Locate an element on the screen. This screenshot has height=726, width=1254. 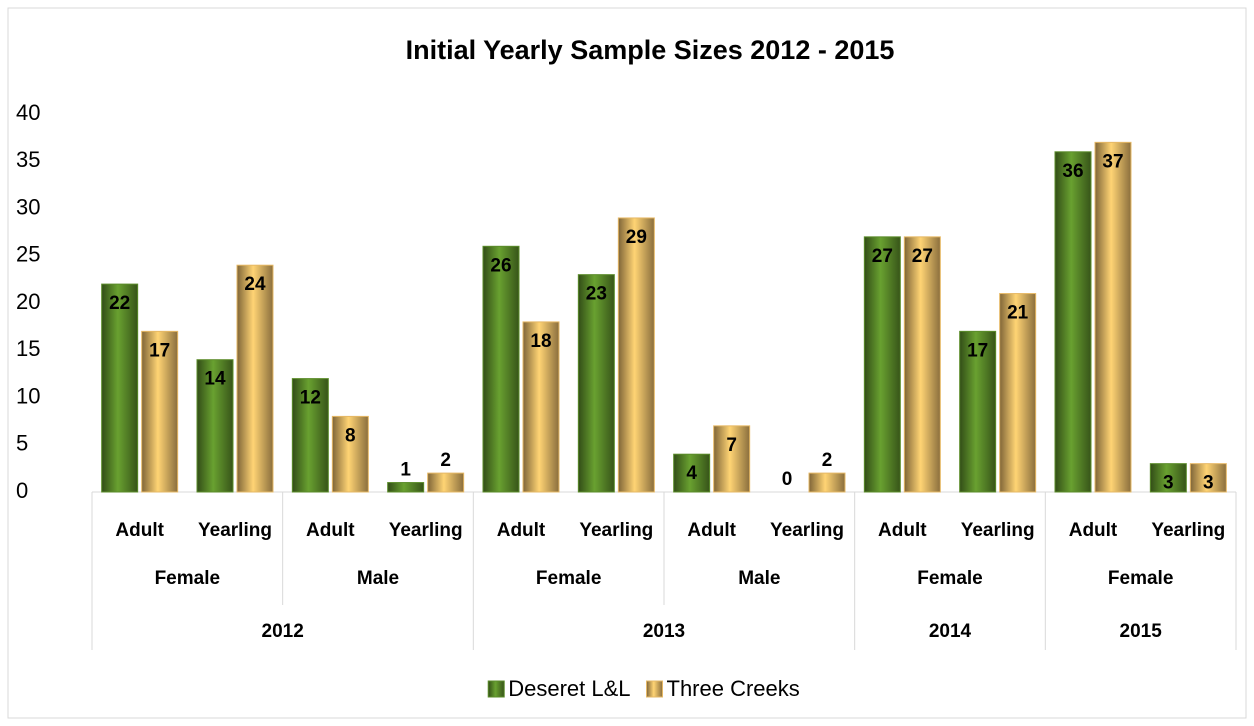
legend-label: Three Creeks is located at coordinates (733, 688).